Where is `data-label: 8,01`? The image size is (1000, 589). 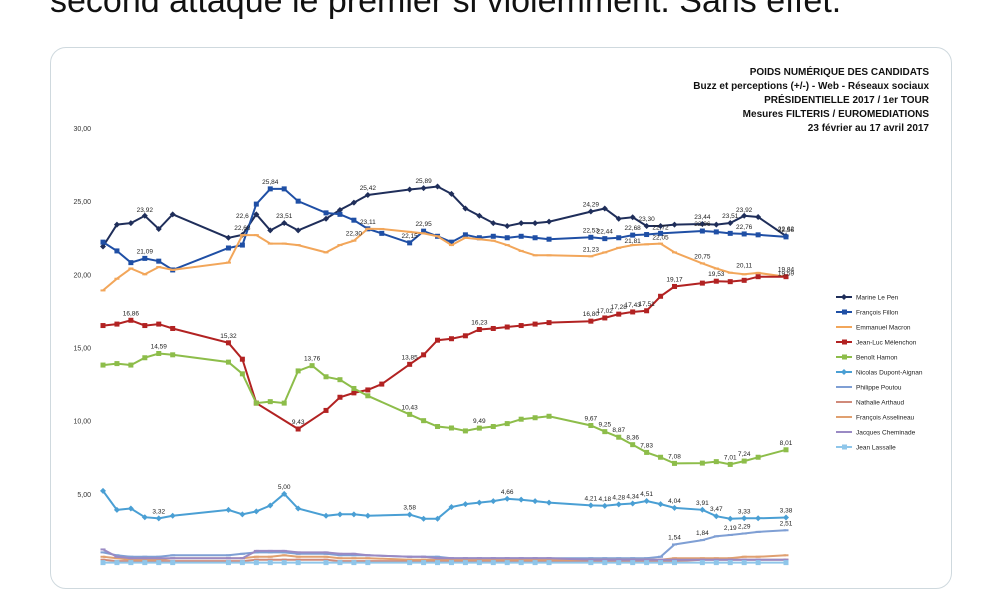 data-label: 8,01 is located at coordinates (786, 443).